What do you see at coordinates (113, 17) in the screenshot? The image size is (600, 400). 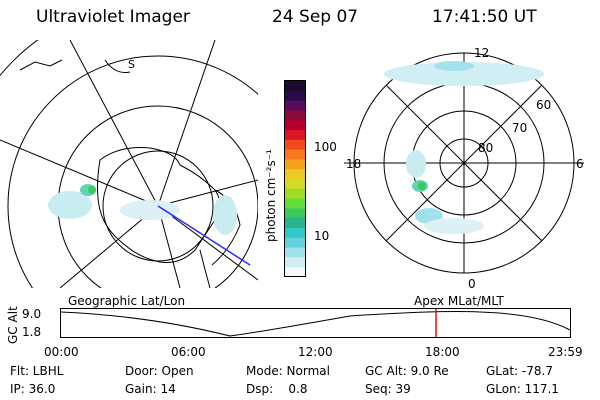 I see `app-title: Ultraviolet Imager` at bounding box center [113, 17].